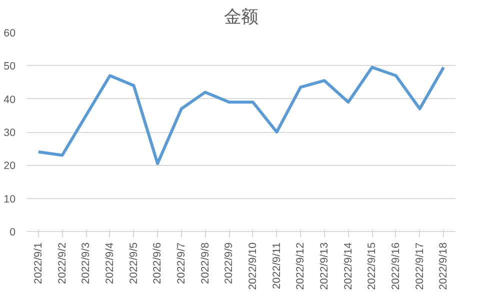  Describe the element at coordinates (252, 266) in the screenshot. I see `x-tick-label: 2022/9/10` at that location.